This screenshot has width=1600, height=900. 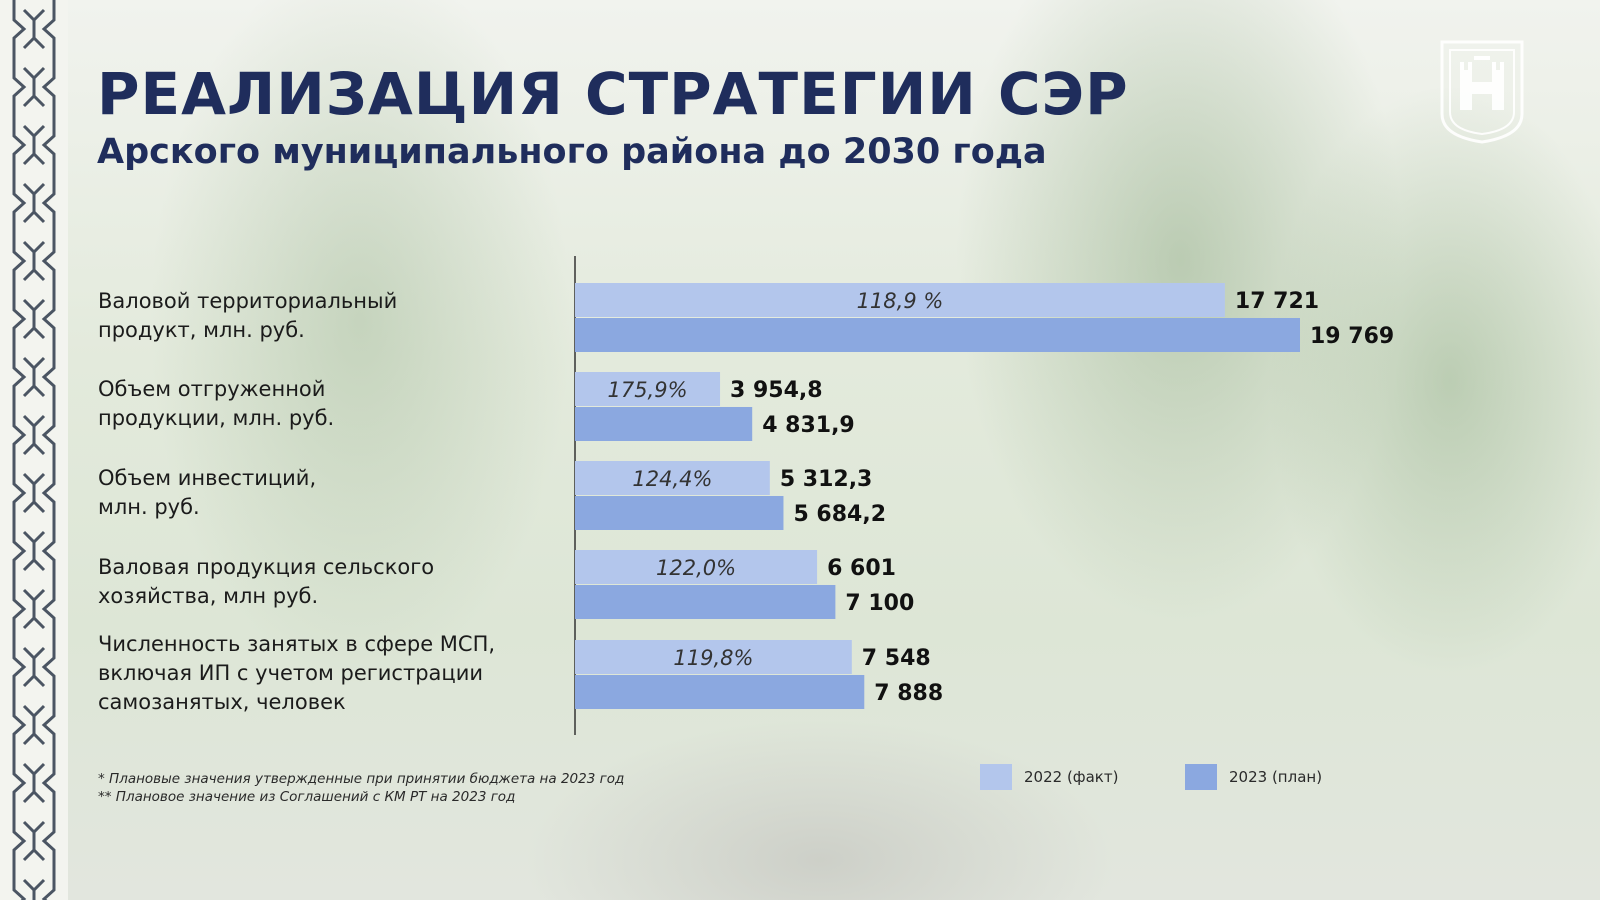 What do you see at coordinates (208, 596) in the screenshot?
I see `category-label-line: хозяйства, млн руб.` at bounding box center [208, 596].